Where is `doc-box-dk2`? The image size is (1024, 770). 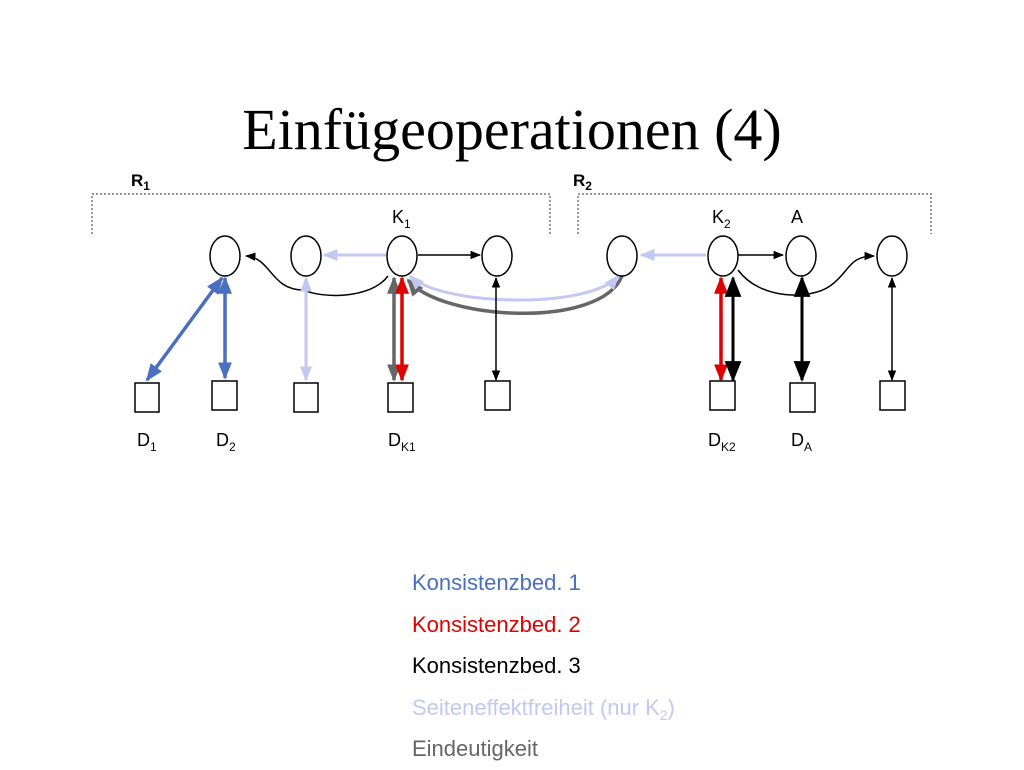
doc-box-dk2 is located at coordinates (722, 395).